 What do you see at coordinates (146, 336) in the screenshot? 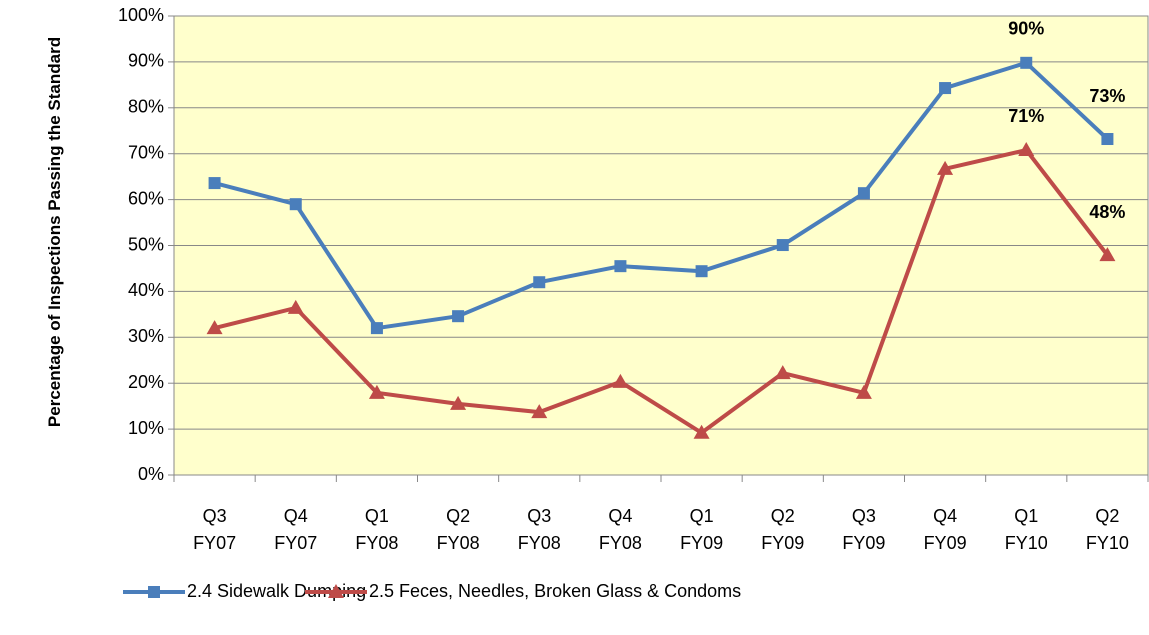
I see `y-tick-label: 30%` at bounding box center [146, 336].